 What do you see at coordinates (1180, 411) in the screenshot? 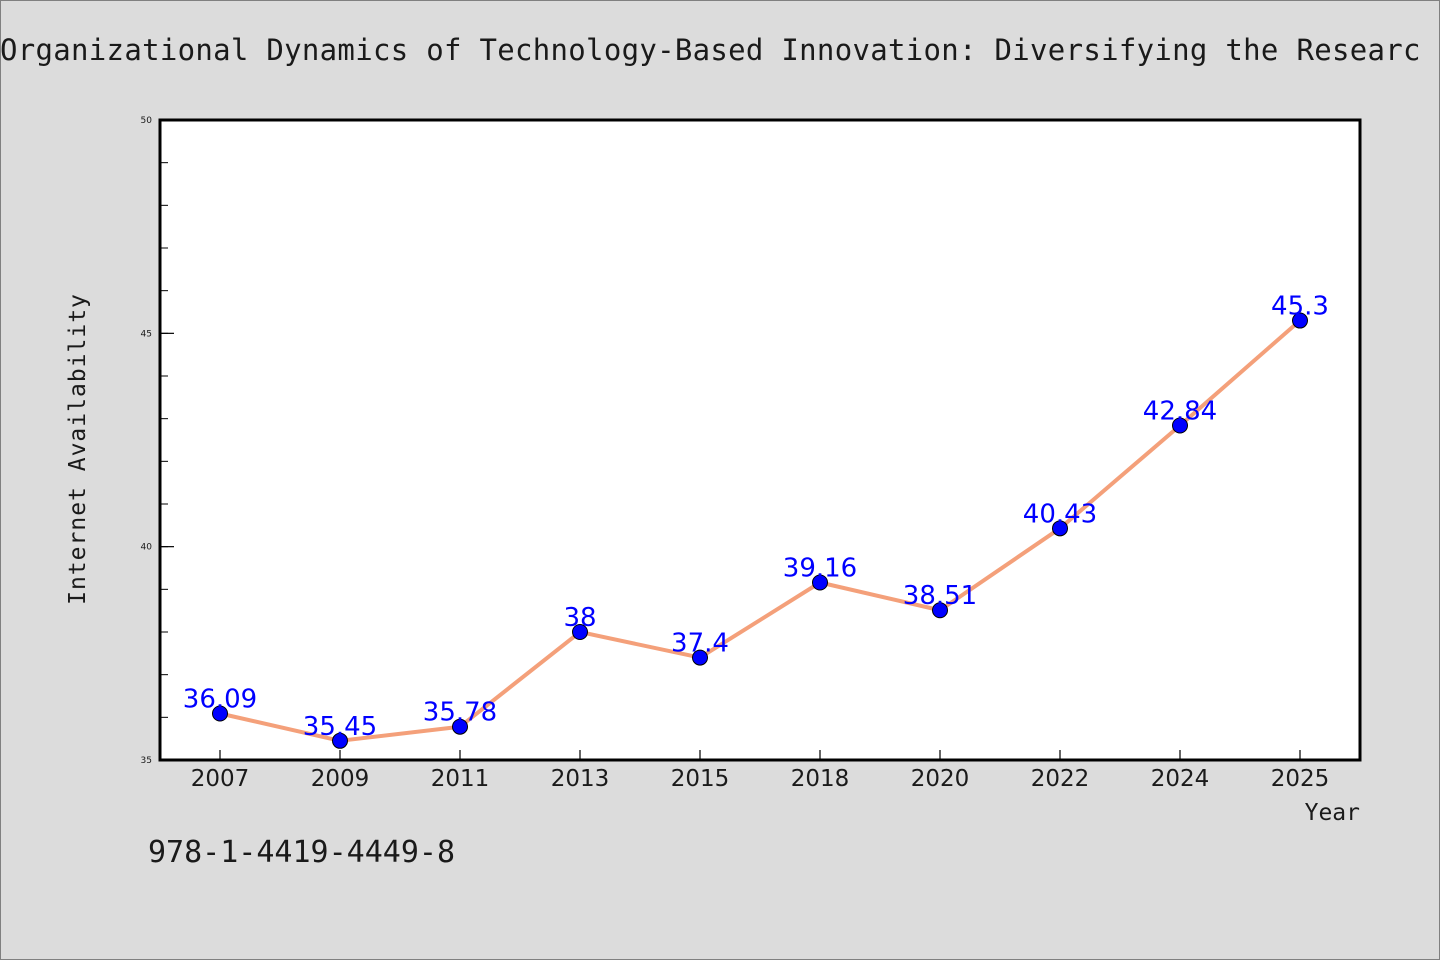
I see `data-label: 42.84` at bounding box center [1180, 411].